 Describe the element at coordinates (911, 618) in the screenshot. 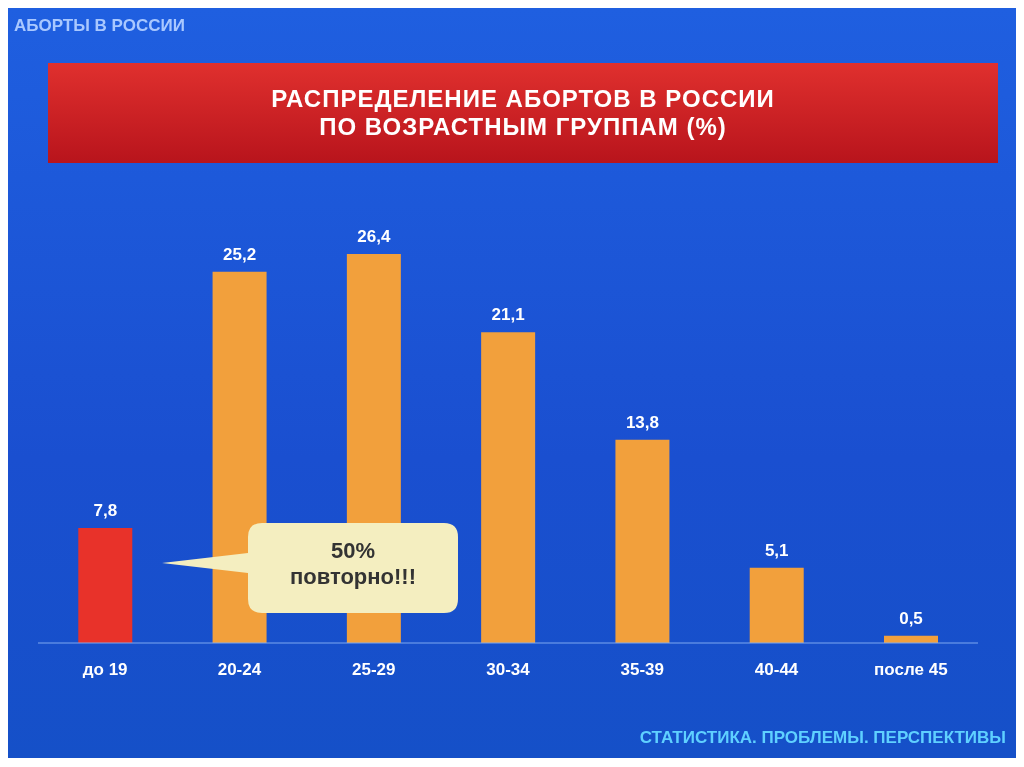

I see `data-label: 0,5` at that location.